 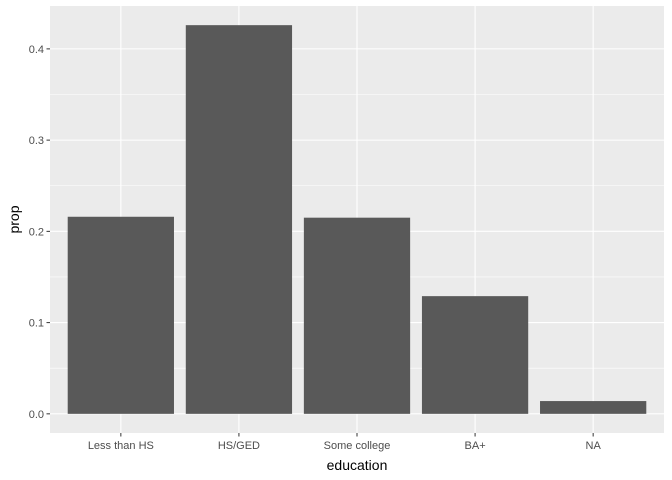 I want to click on y-tick-label: 0.3, so click(x=36, y=141).